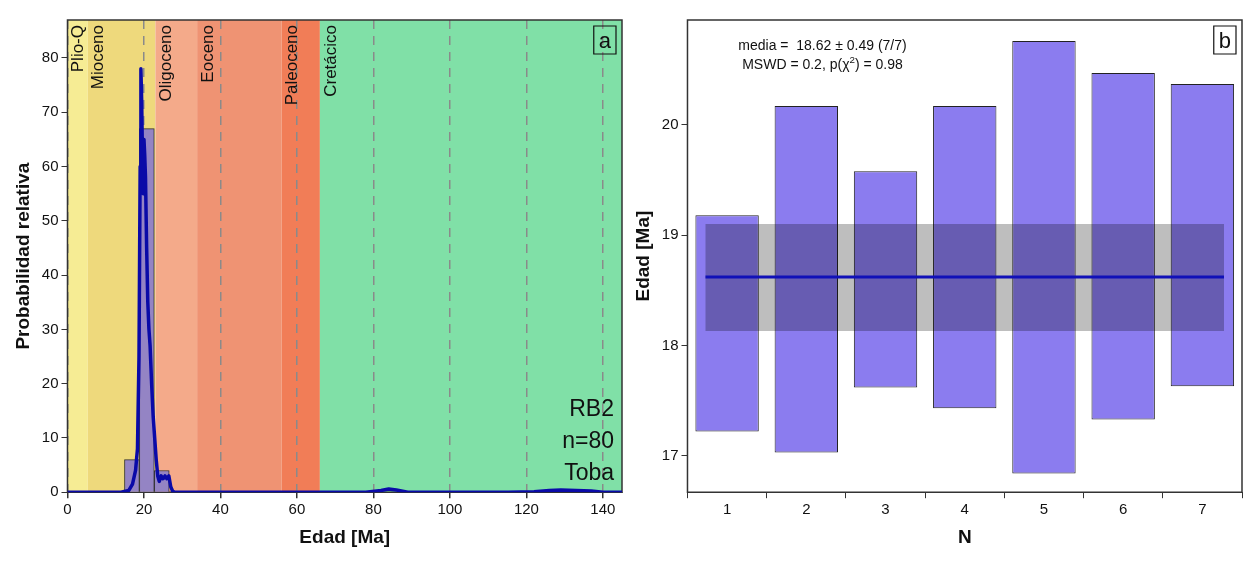  Describe the element at coordinates (1225, 40) in the screenshot. I see `annotation: b` at that location.